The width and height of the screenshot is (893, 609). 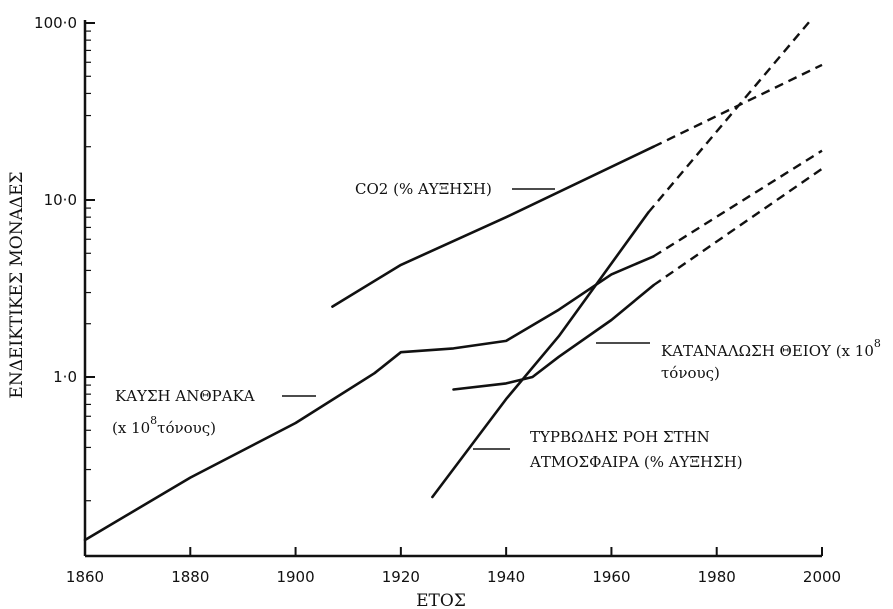 What do you see at coordinates (822, 577) in the screenshot?
I see `x-tick-label: 2000` at bounding box center [822, 577].